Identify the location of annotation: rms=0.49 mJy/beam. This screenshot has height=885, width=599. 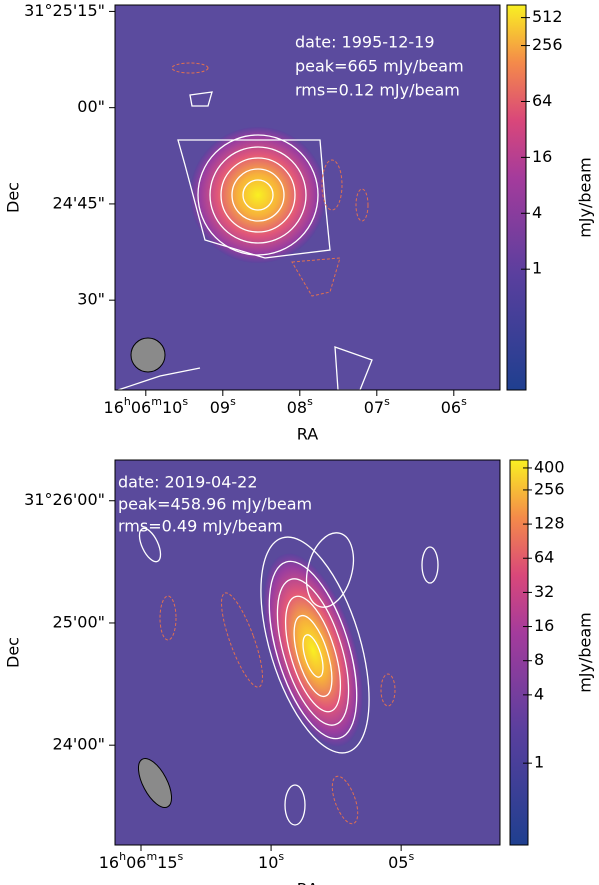
(200, 526).